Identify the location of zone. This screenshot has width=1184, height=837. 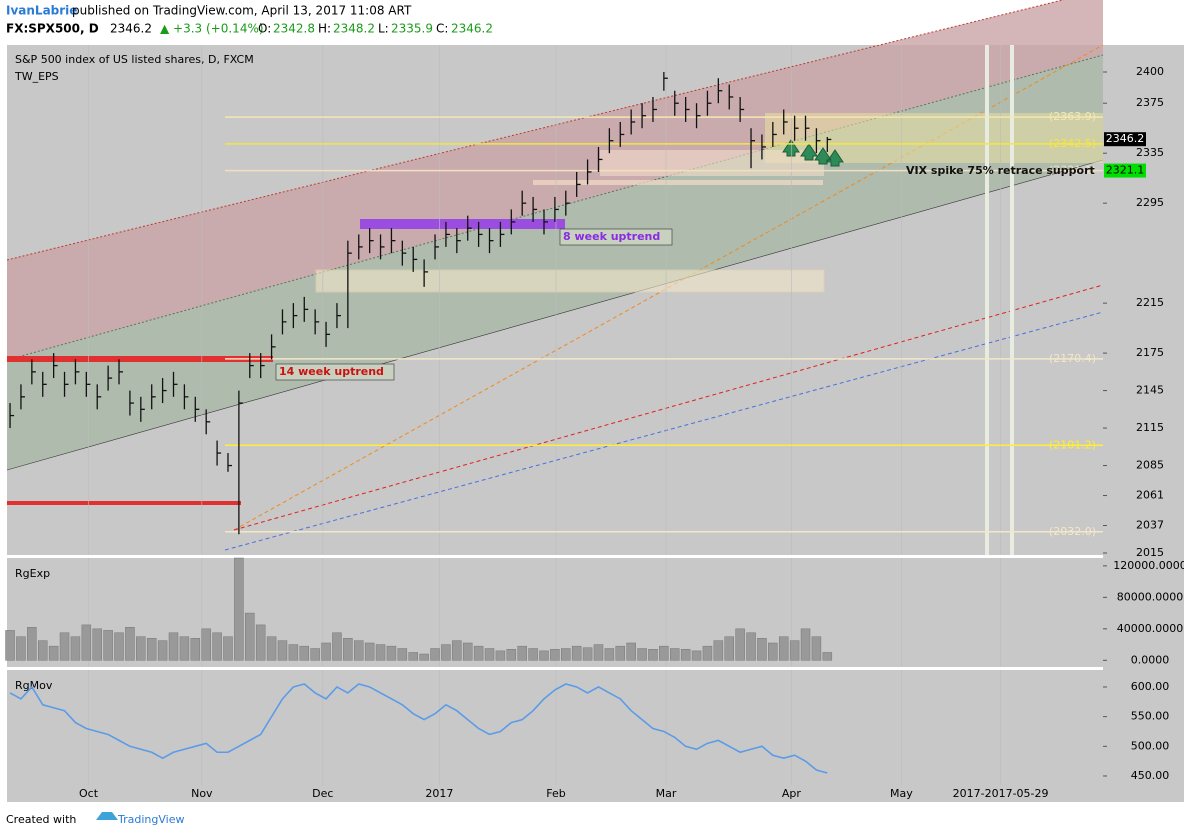
(570, 281).